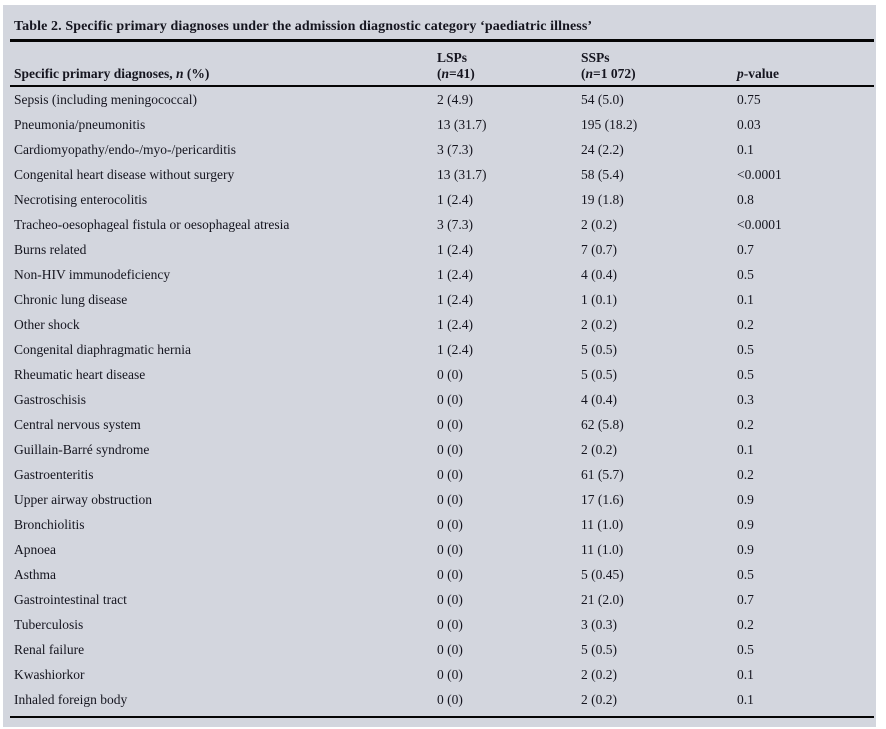 This screenshot has width=886, height=729. What do you see at coordinates (196, 73) in the screenshot?
I see `diagnosis-header-suffix: (%)` at bounding box center [196, 73].